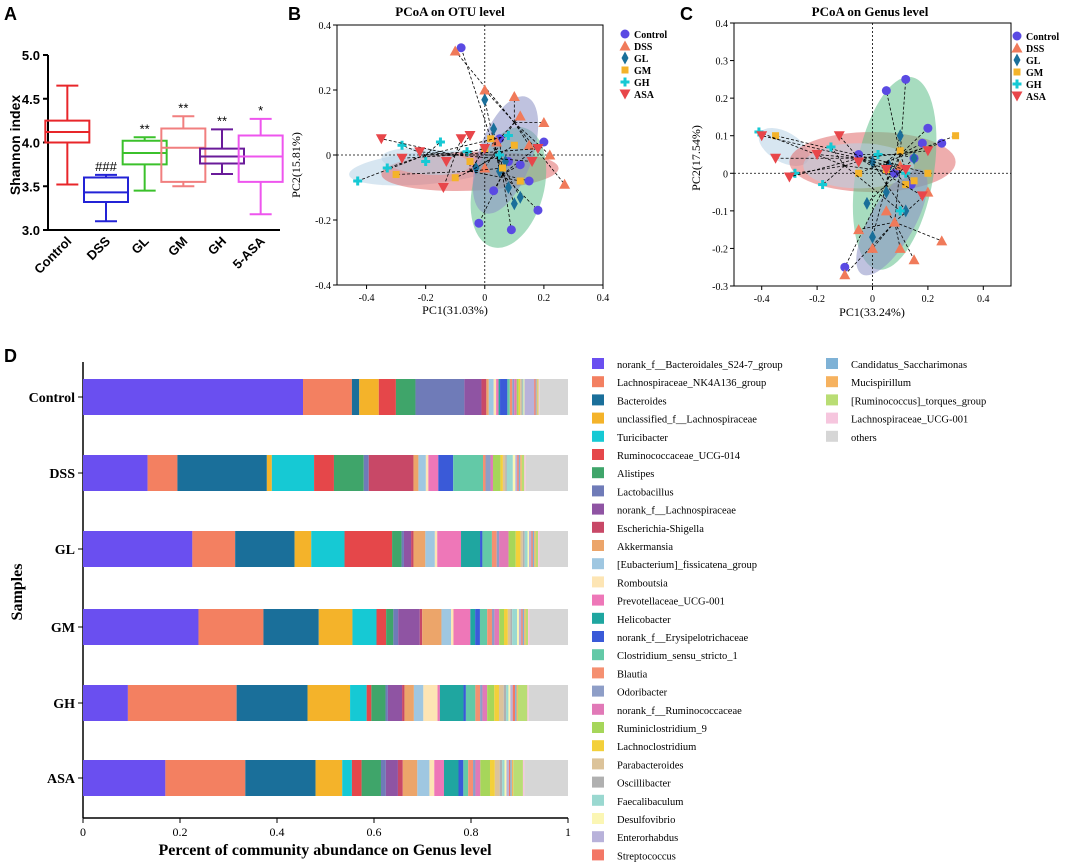 The height and width of the screenshot is (866, 1072). What do you see at coordinates (31, 55) in the screenshot?
I see `panel-a-ytick-label: 5.0` at bounding box center [31, 55].